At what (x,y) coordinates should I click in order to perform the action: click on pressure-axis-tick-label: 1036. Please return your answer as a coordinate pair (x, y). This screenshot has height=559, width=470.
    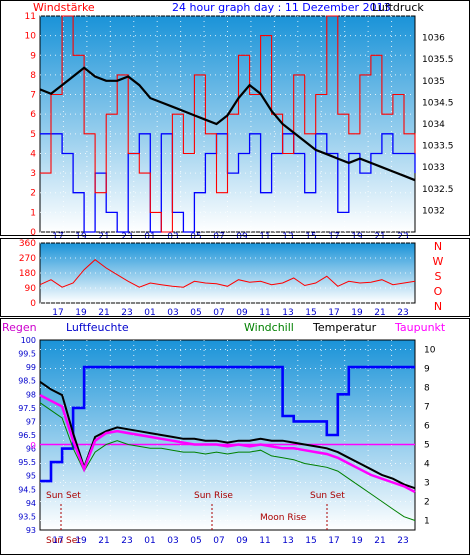
    Looking at the image, I should click on (433, 39).